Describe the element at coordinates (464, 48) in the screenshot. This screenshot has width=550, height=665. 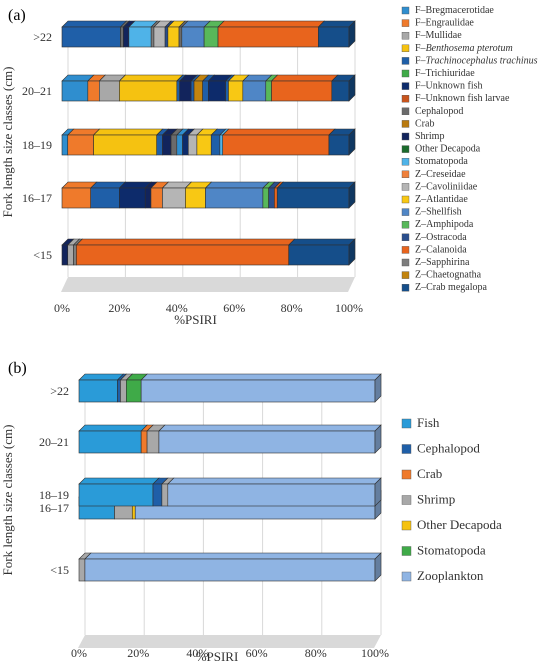
I see `legend-label: F–Benthosema pterotum` at that location.